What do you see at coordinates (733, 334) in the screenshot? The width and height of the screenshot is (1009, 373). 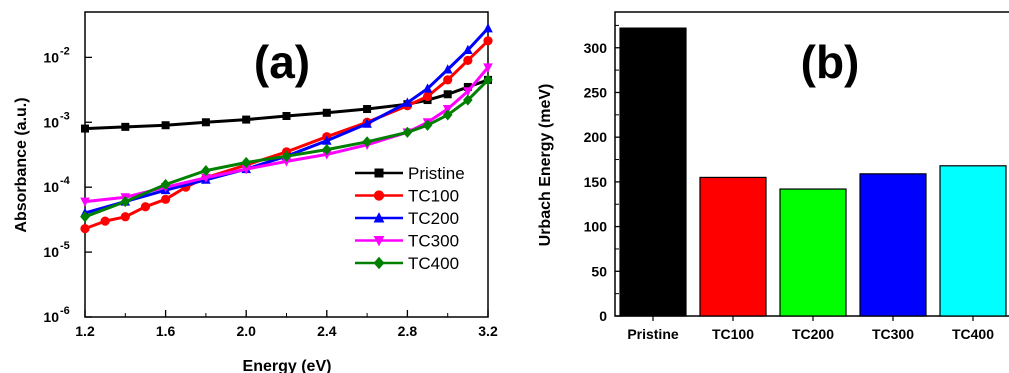 I see `category-label: TC100` at bounding box center [733, 334].